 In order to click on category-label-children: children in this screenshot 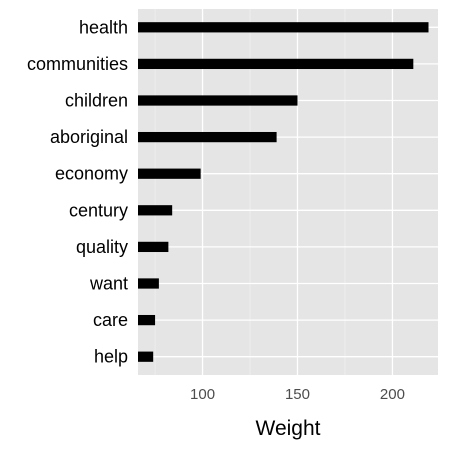, I will do `click(96, 101)`.